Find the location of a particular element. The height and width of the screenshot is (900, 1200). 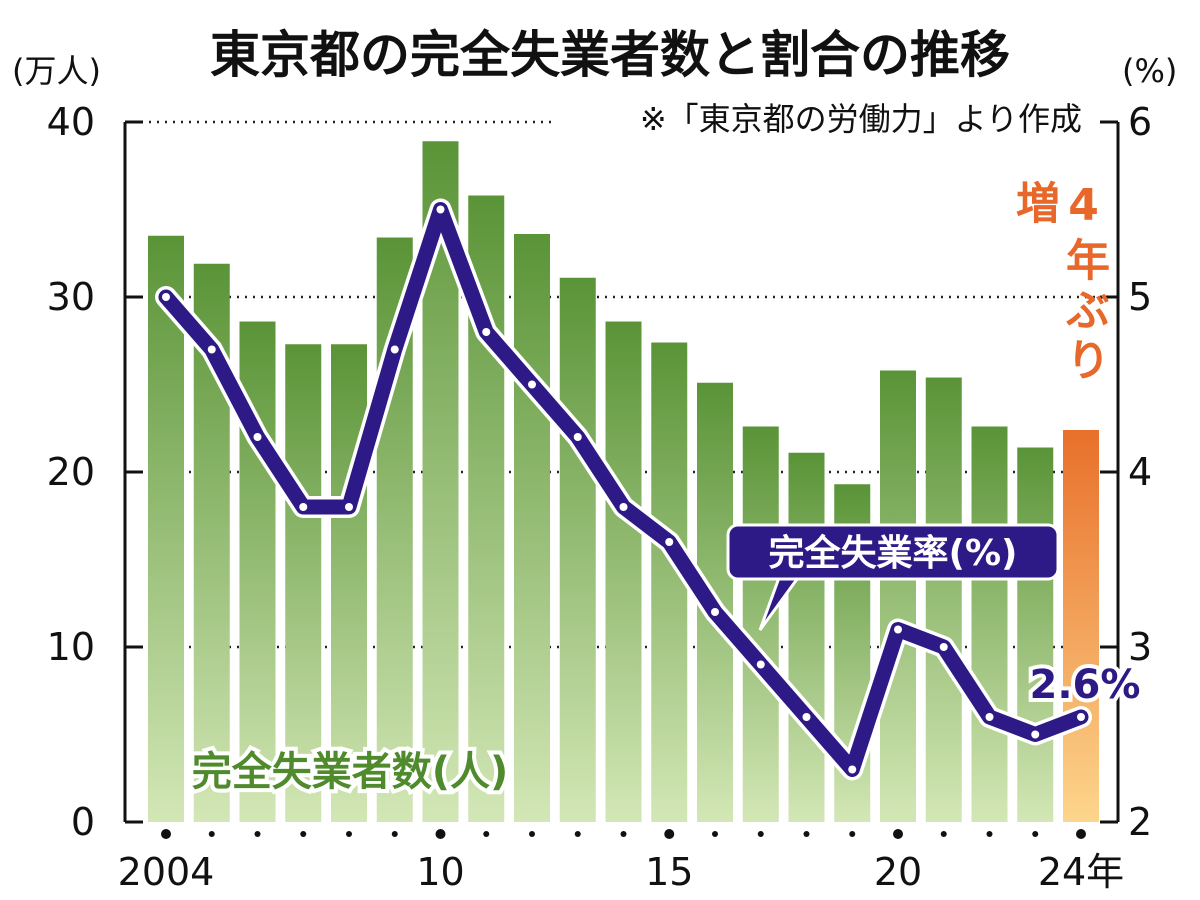

rate-point-2016 is located at coordinates (715, 612).